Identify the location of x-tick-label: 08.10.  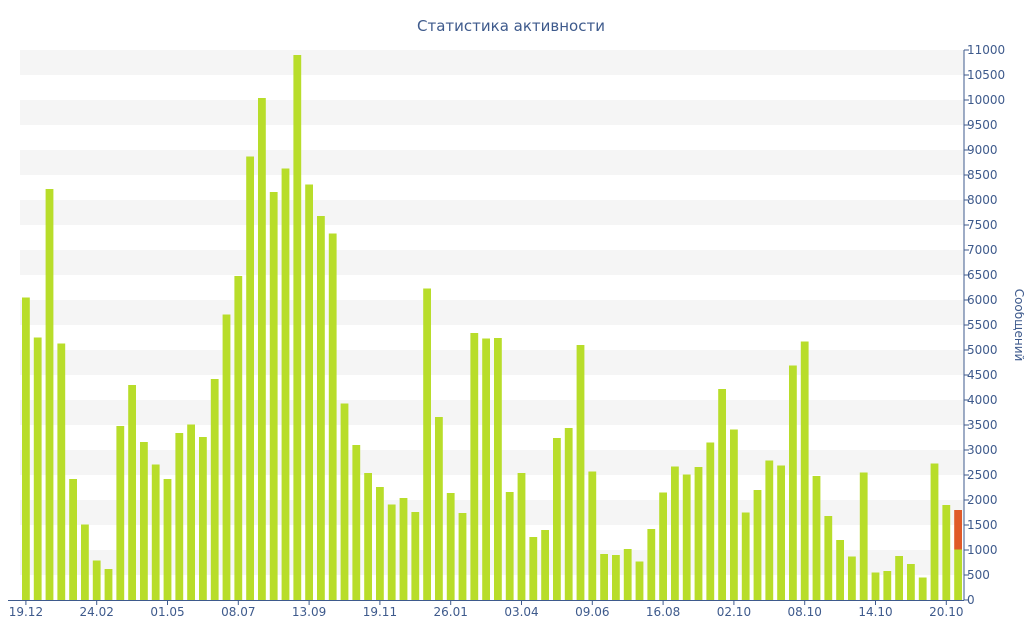
(805, 612).